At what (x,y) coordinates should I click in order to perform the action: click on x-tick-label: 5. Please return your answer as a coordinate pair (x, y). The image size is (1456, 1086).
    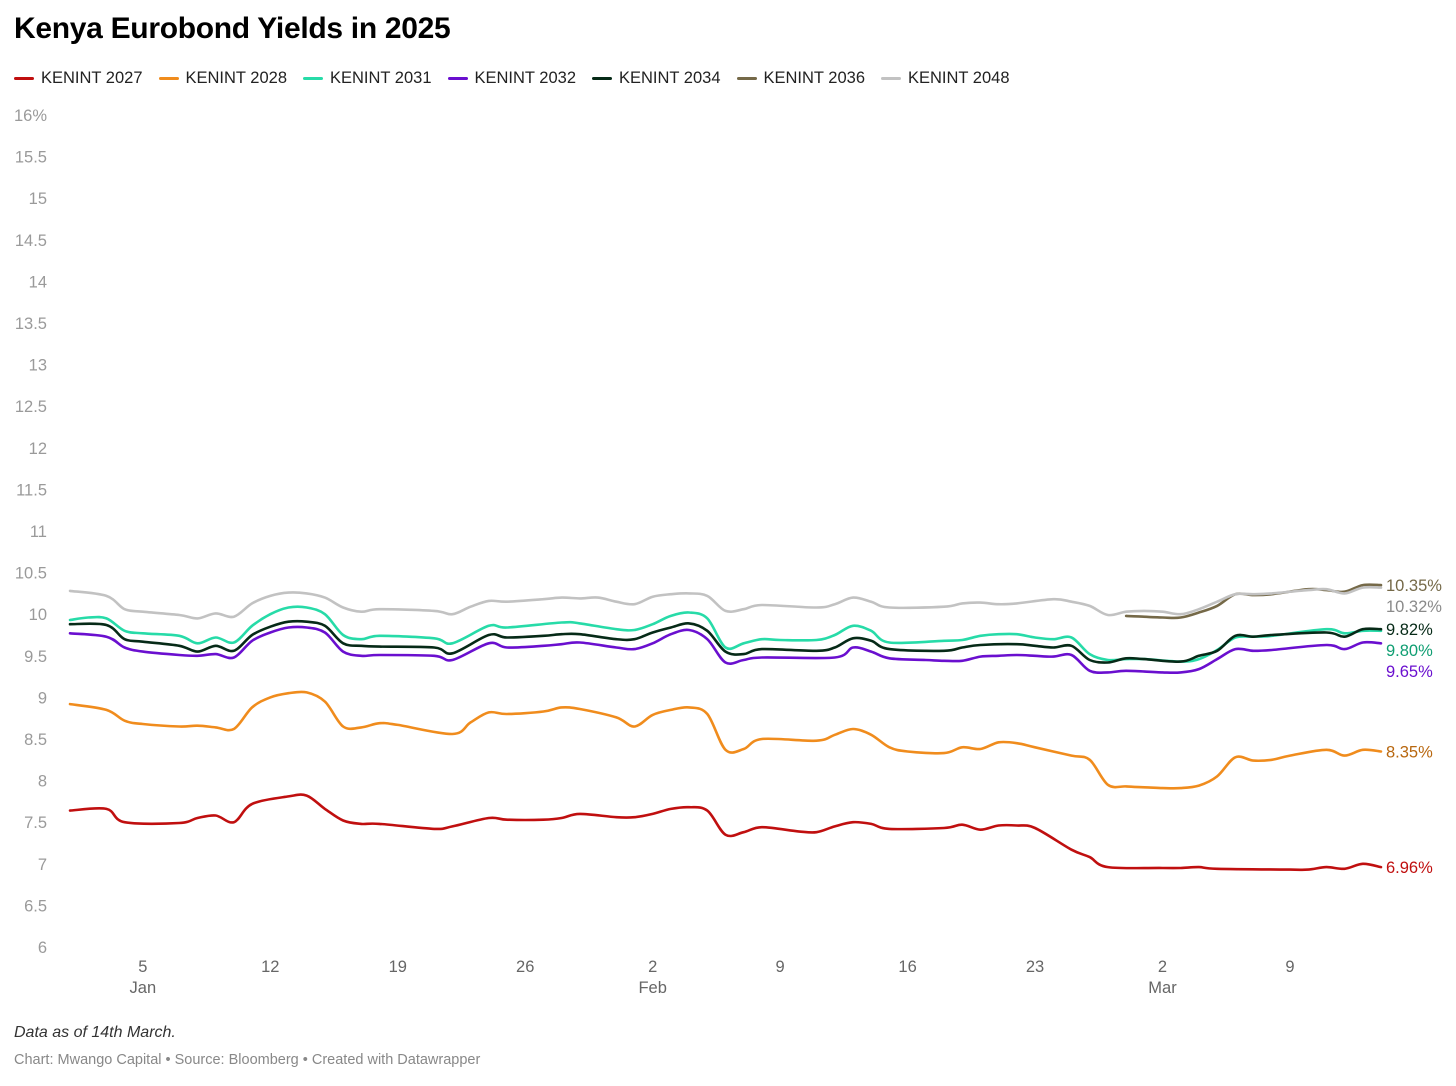
    Looking at the image, I should click on (142, 967).